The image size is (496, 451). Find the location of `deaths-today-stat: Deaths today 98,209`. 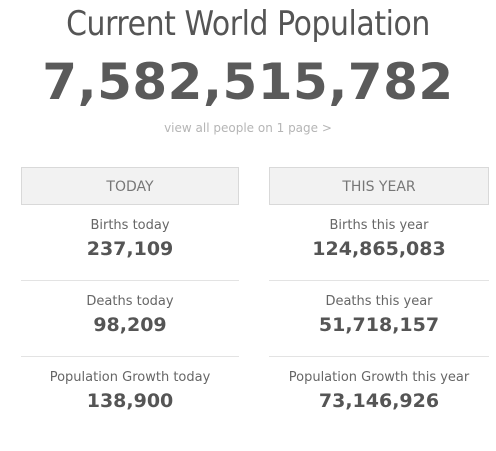

deaths-today-stat: Deaths today 98,209 is located at coordinates (130, 319).